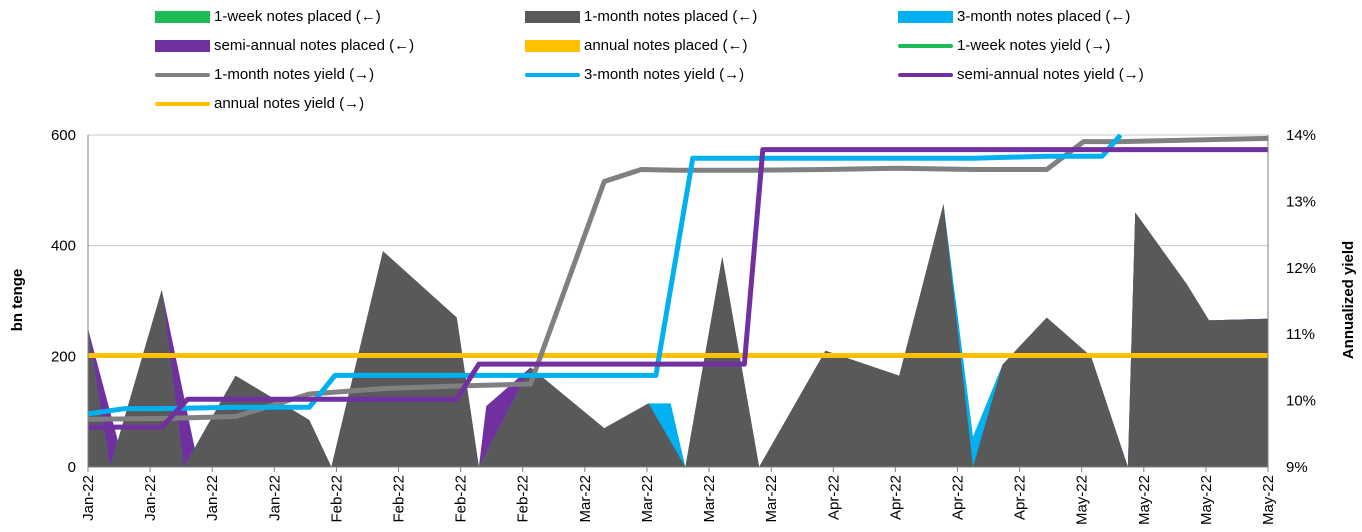  What do you see at coordinates (1034, 45) in the screenshot?
I see `legend-label: 1-week notes yield (→)` at bounding box center [1034, 45].